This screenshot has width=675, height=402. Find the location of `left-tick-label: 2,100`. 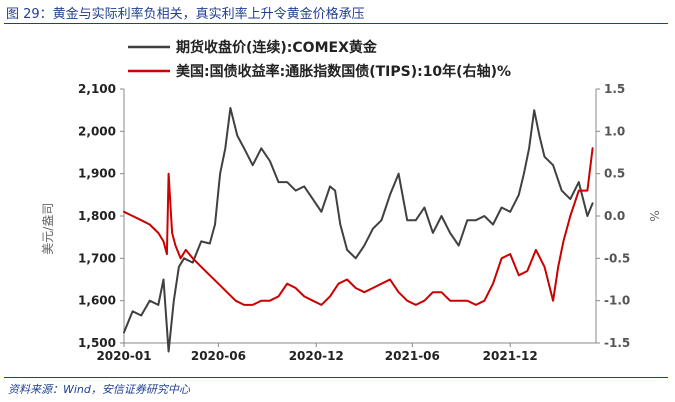

left-tick-label: 2,100 is located at coordinates (97, 89).